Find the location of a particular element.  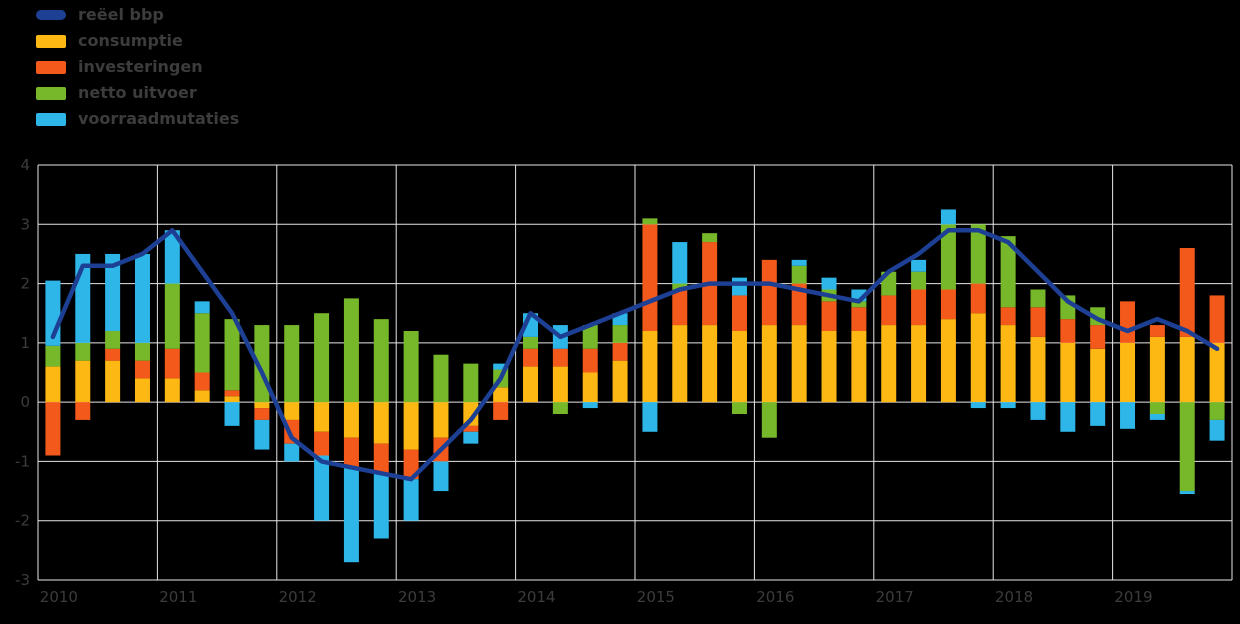

legend-item-gdp: reëel bbp is located at coordinates (137, 15).